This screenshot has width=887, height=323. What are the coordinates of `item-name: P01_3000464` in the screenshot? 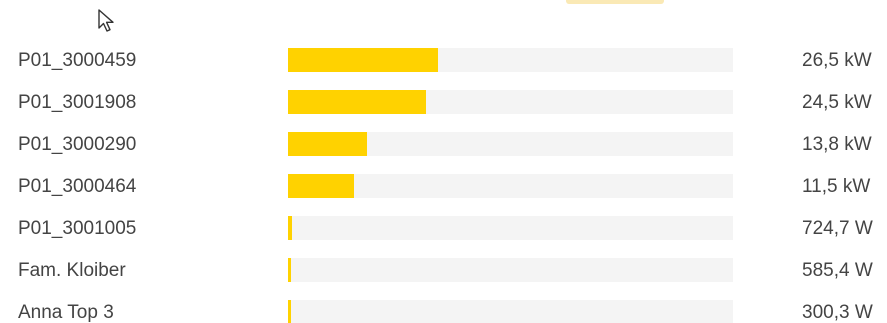 It's located at (77, 186).